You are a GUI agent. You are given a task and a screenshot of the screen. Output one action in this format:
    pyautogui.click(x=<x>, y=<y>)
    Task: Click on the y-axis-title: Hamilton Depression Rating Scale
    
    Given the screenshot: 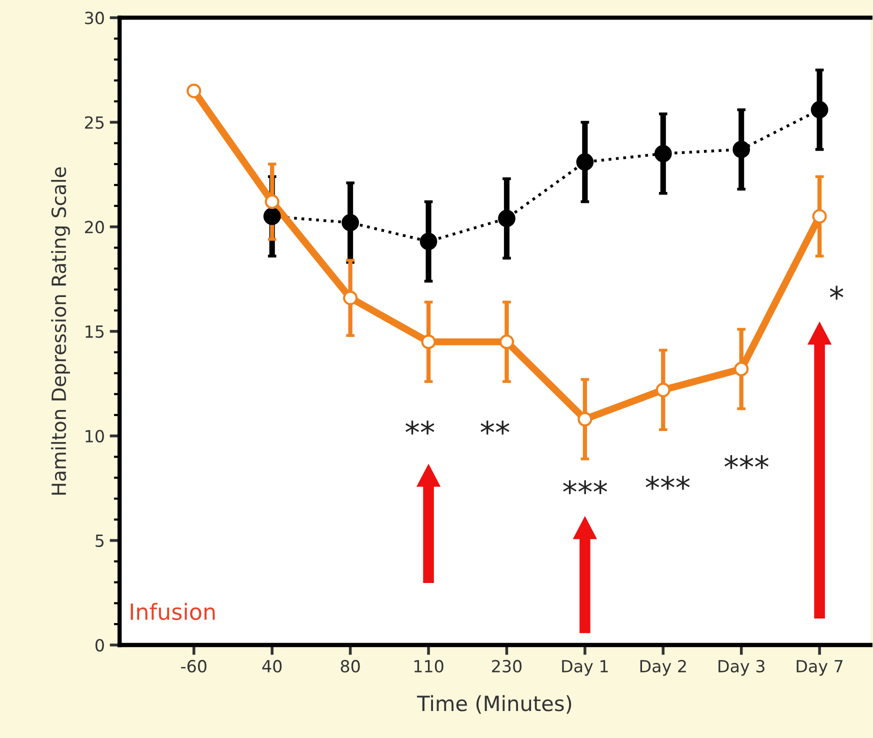 What is the action you would take?
    pyautogui.click(x=60, y=331)
    